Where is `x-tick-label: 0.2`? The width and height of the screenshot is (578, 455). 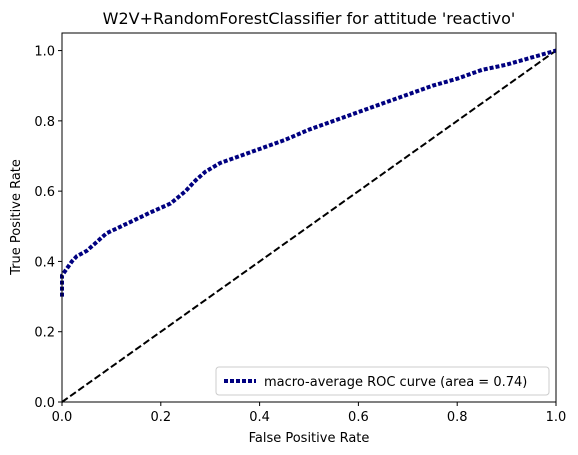
x-tick-label: 0.2 is located at coordinates (160, 417).